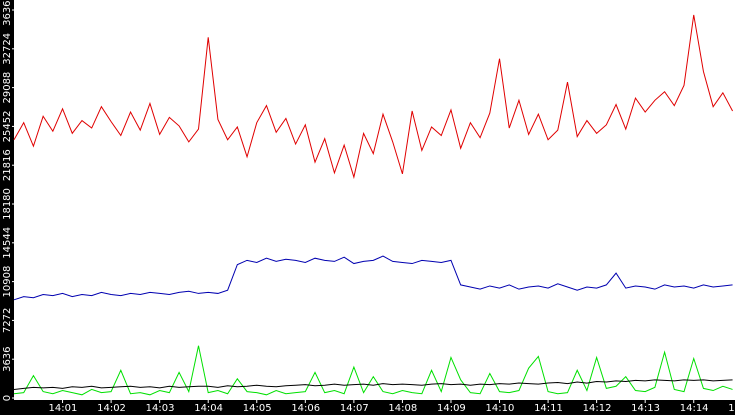 Image resolution: width=735 pixels, height=415 pixels. What do you see at coordinates (354, 408) in the screenshot?
I see `x-tick-label: 14:07` at bounding box center [354, 408].